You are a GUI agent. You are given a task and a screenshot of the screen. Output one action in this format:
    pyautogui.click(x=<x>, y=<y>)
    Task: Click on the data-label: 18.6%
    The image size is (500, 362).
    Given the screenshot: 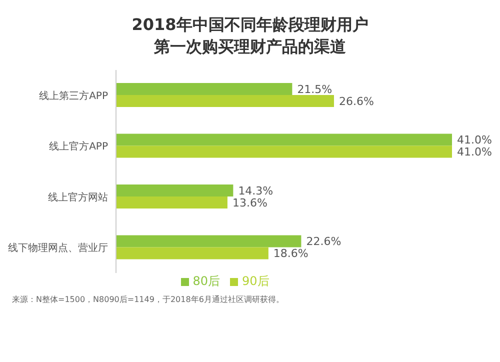 What is the action you would take?
    pyautogui.click(x=290, y=253)
    